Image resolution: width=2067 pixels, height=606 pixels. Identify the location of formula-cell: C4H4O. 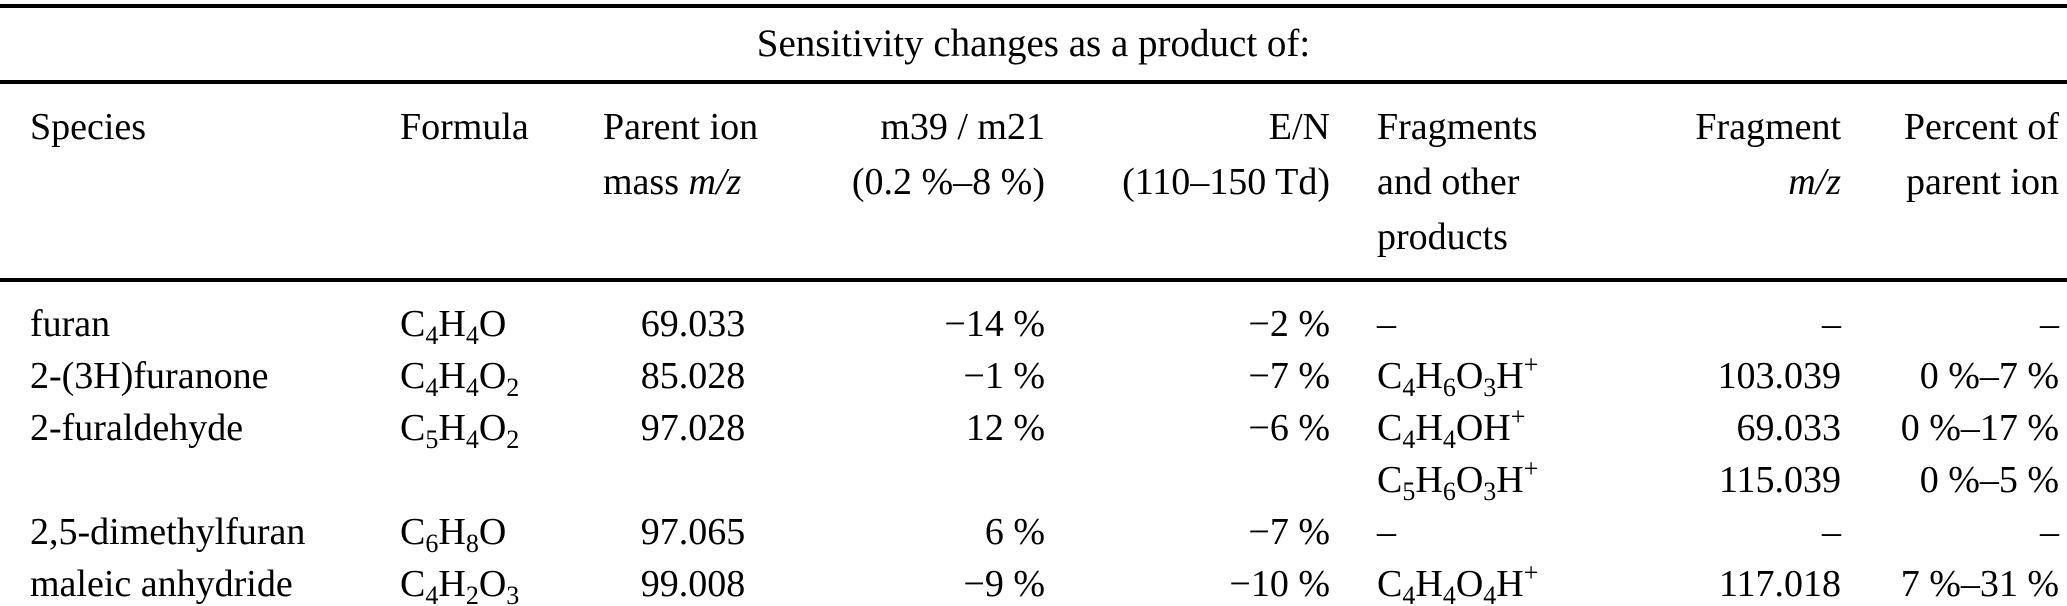
(453, 326).